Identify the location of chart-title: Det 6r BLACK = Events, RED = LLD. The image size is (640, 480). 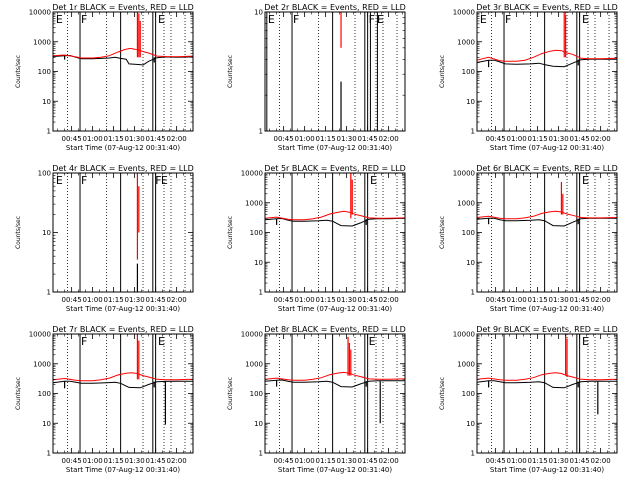
(547, 168).